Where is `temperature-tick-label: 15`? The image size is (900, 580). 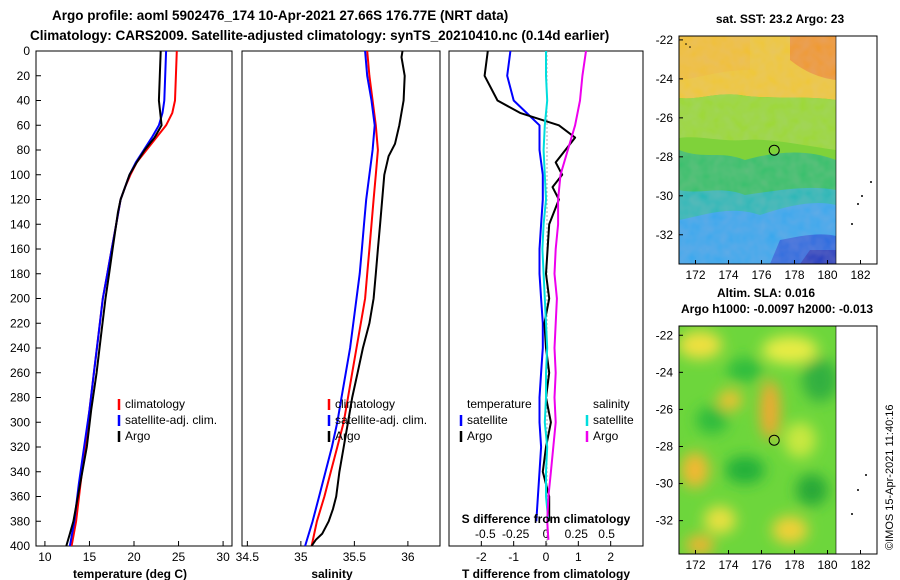
temperature-tick-label: 15 is located at coordinates (90, 557).